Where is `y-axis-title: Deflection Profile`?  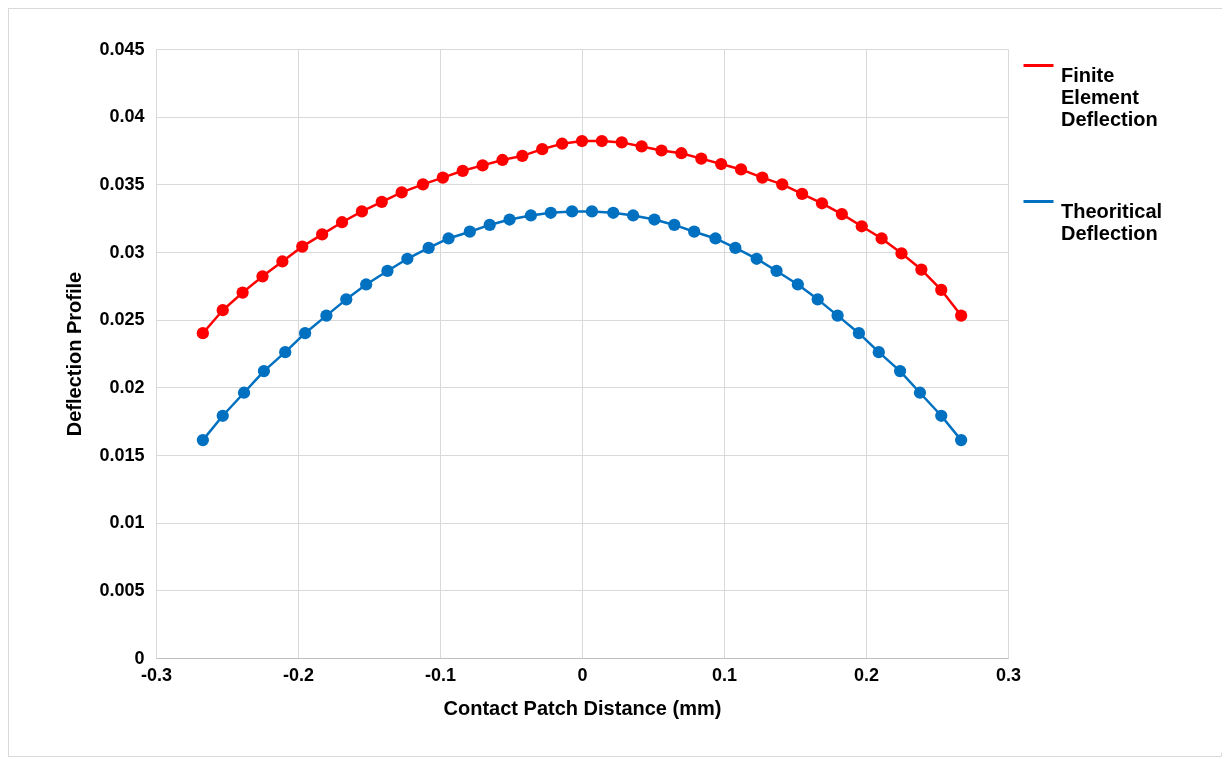 y-axis-title: Deflection Profile is located at coordinates (74, 354).